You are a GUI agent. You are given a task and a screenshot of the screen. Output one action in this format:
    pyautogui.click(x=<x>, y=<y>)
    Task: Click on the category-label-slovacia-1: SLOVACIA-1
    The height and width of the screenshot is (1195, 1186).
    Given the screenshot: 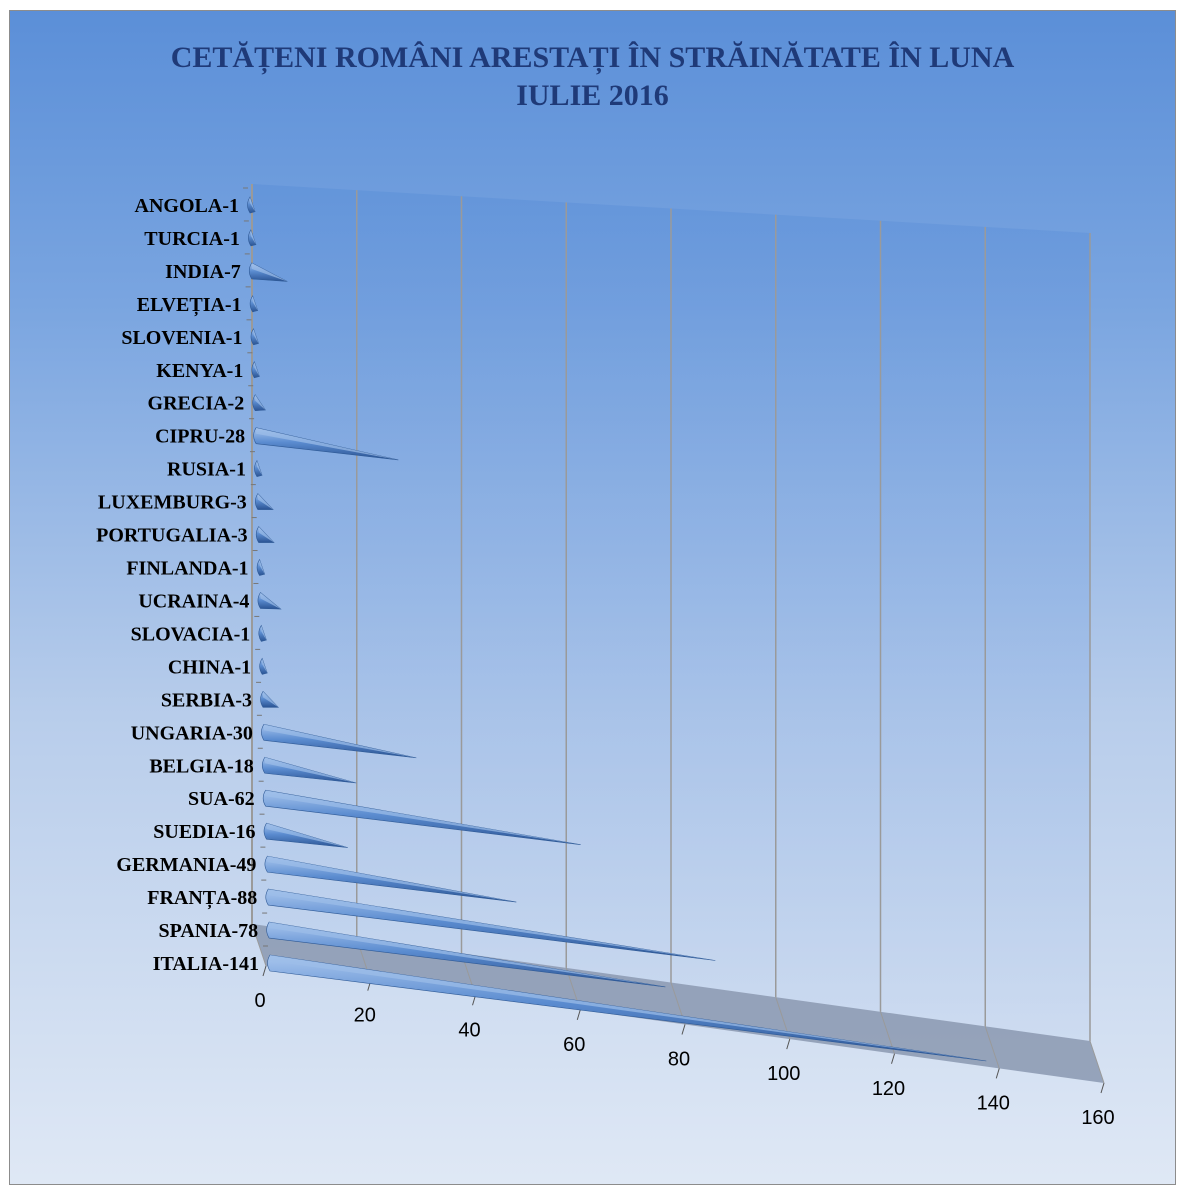 What is the action you would take?
    pyautogui.click(x=191, y=634)
    